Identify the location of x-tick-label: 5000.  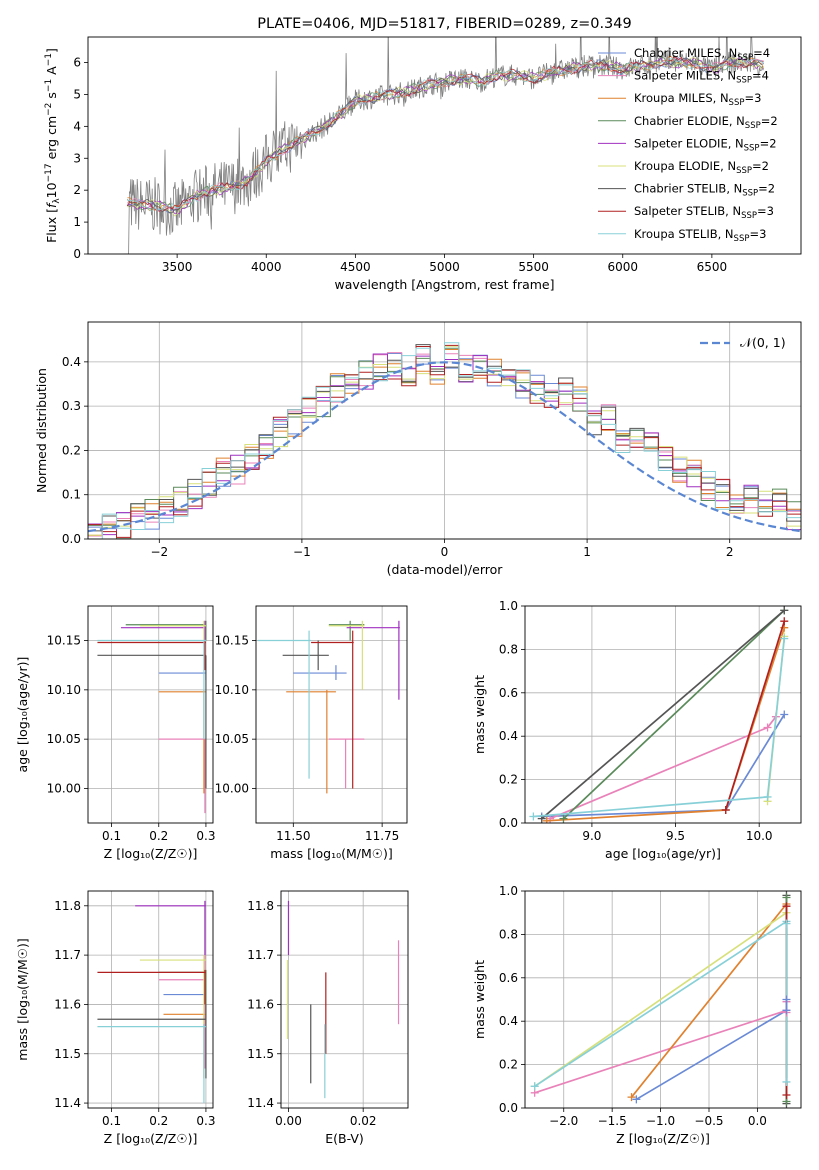
(444, 267).